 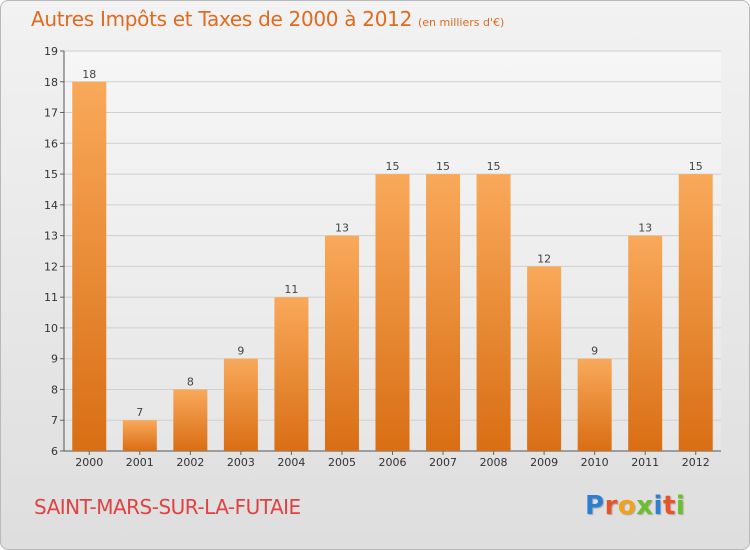 I want to click on data-label: 8, so click(x=190, y=381).